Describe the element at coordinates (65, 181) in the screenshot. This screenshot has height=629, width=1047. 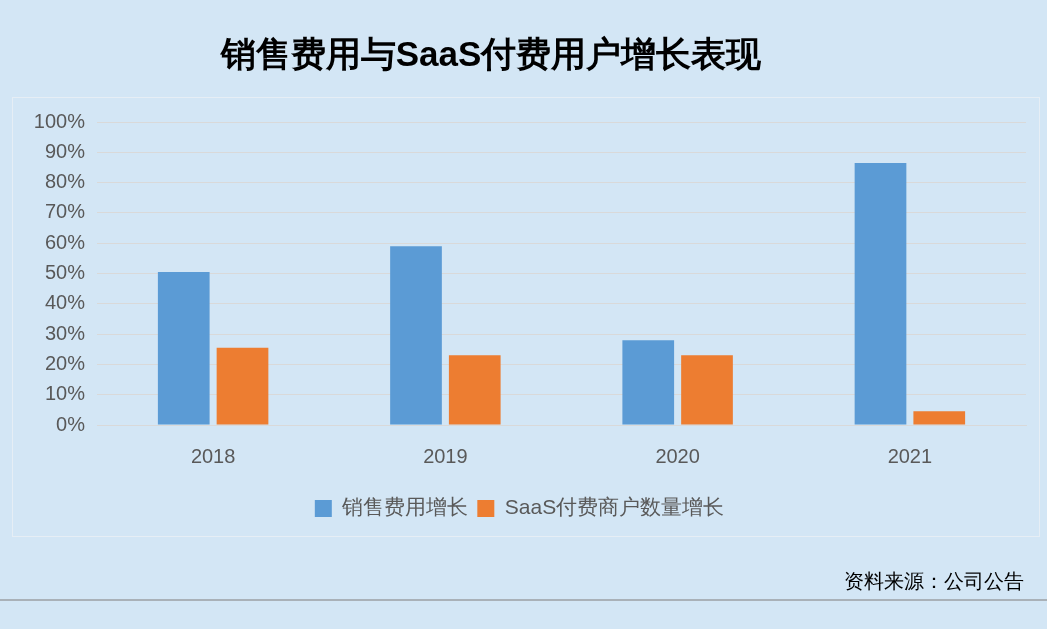
I see `y-tick-label: 80%` at that location.